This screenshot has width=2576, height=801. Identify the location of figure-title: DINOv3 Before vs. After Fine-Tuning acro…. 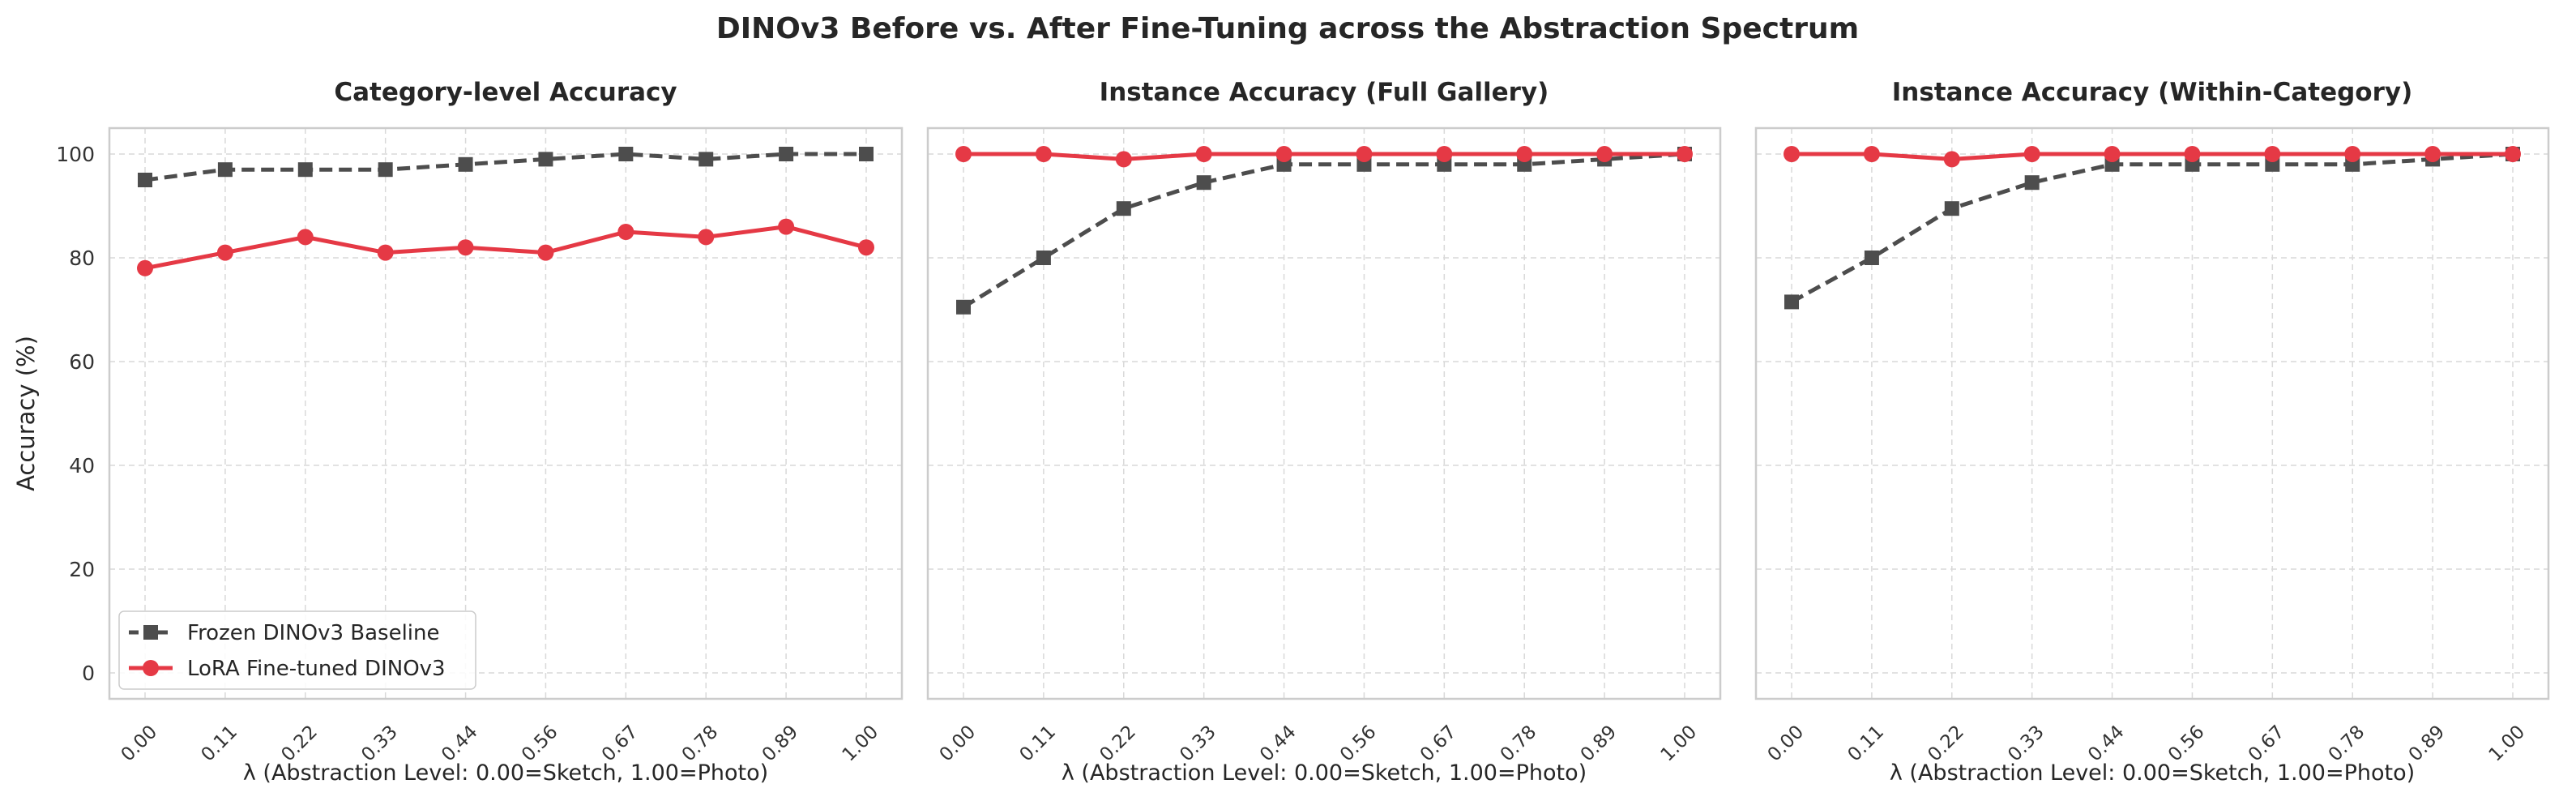
(1287, 28).